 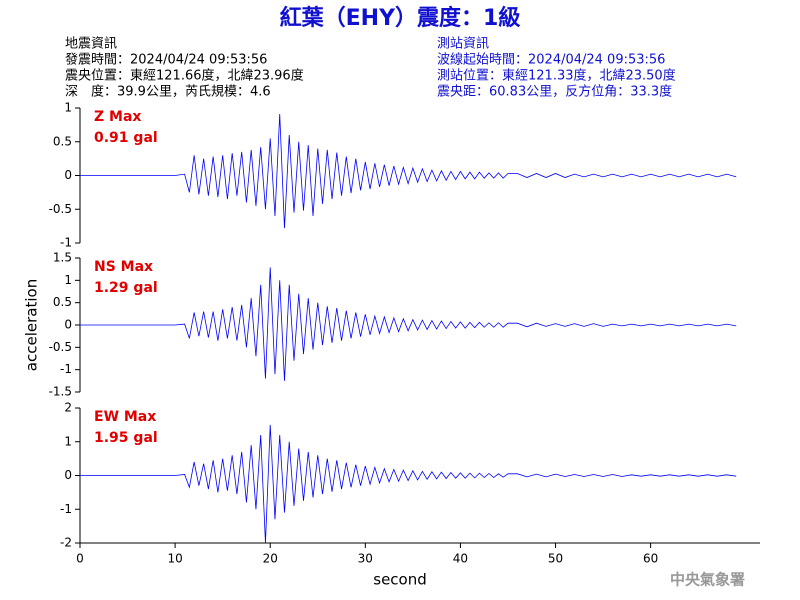 What do you see at coordinates (270, 559) in the screenshot?
I see `x-tick-label: 20` at bounding box center [270, 559].